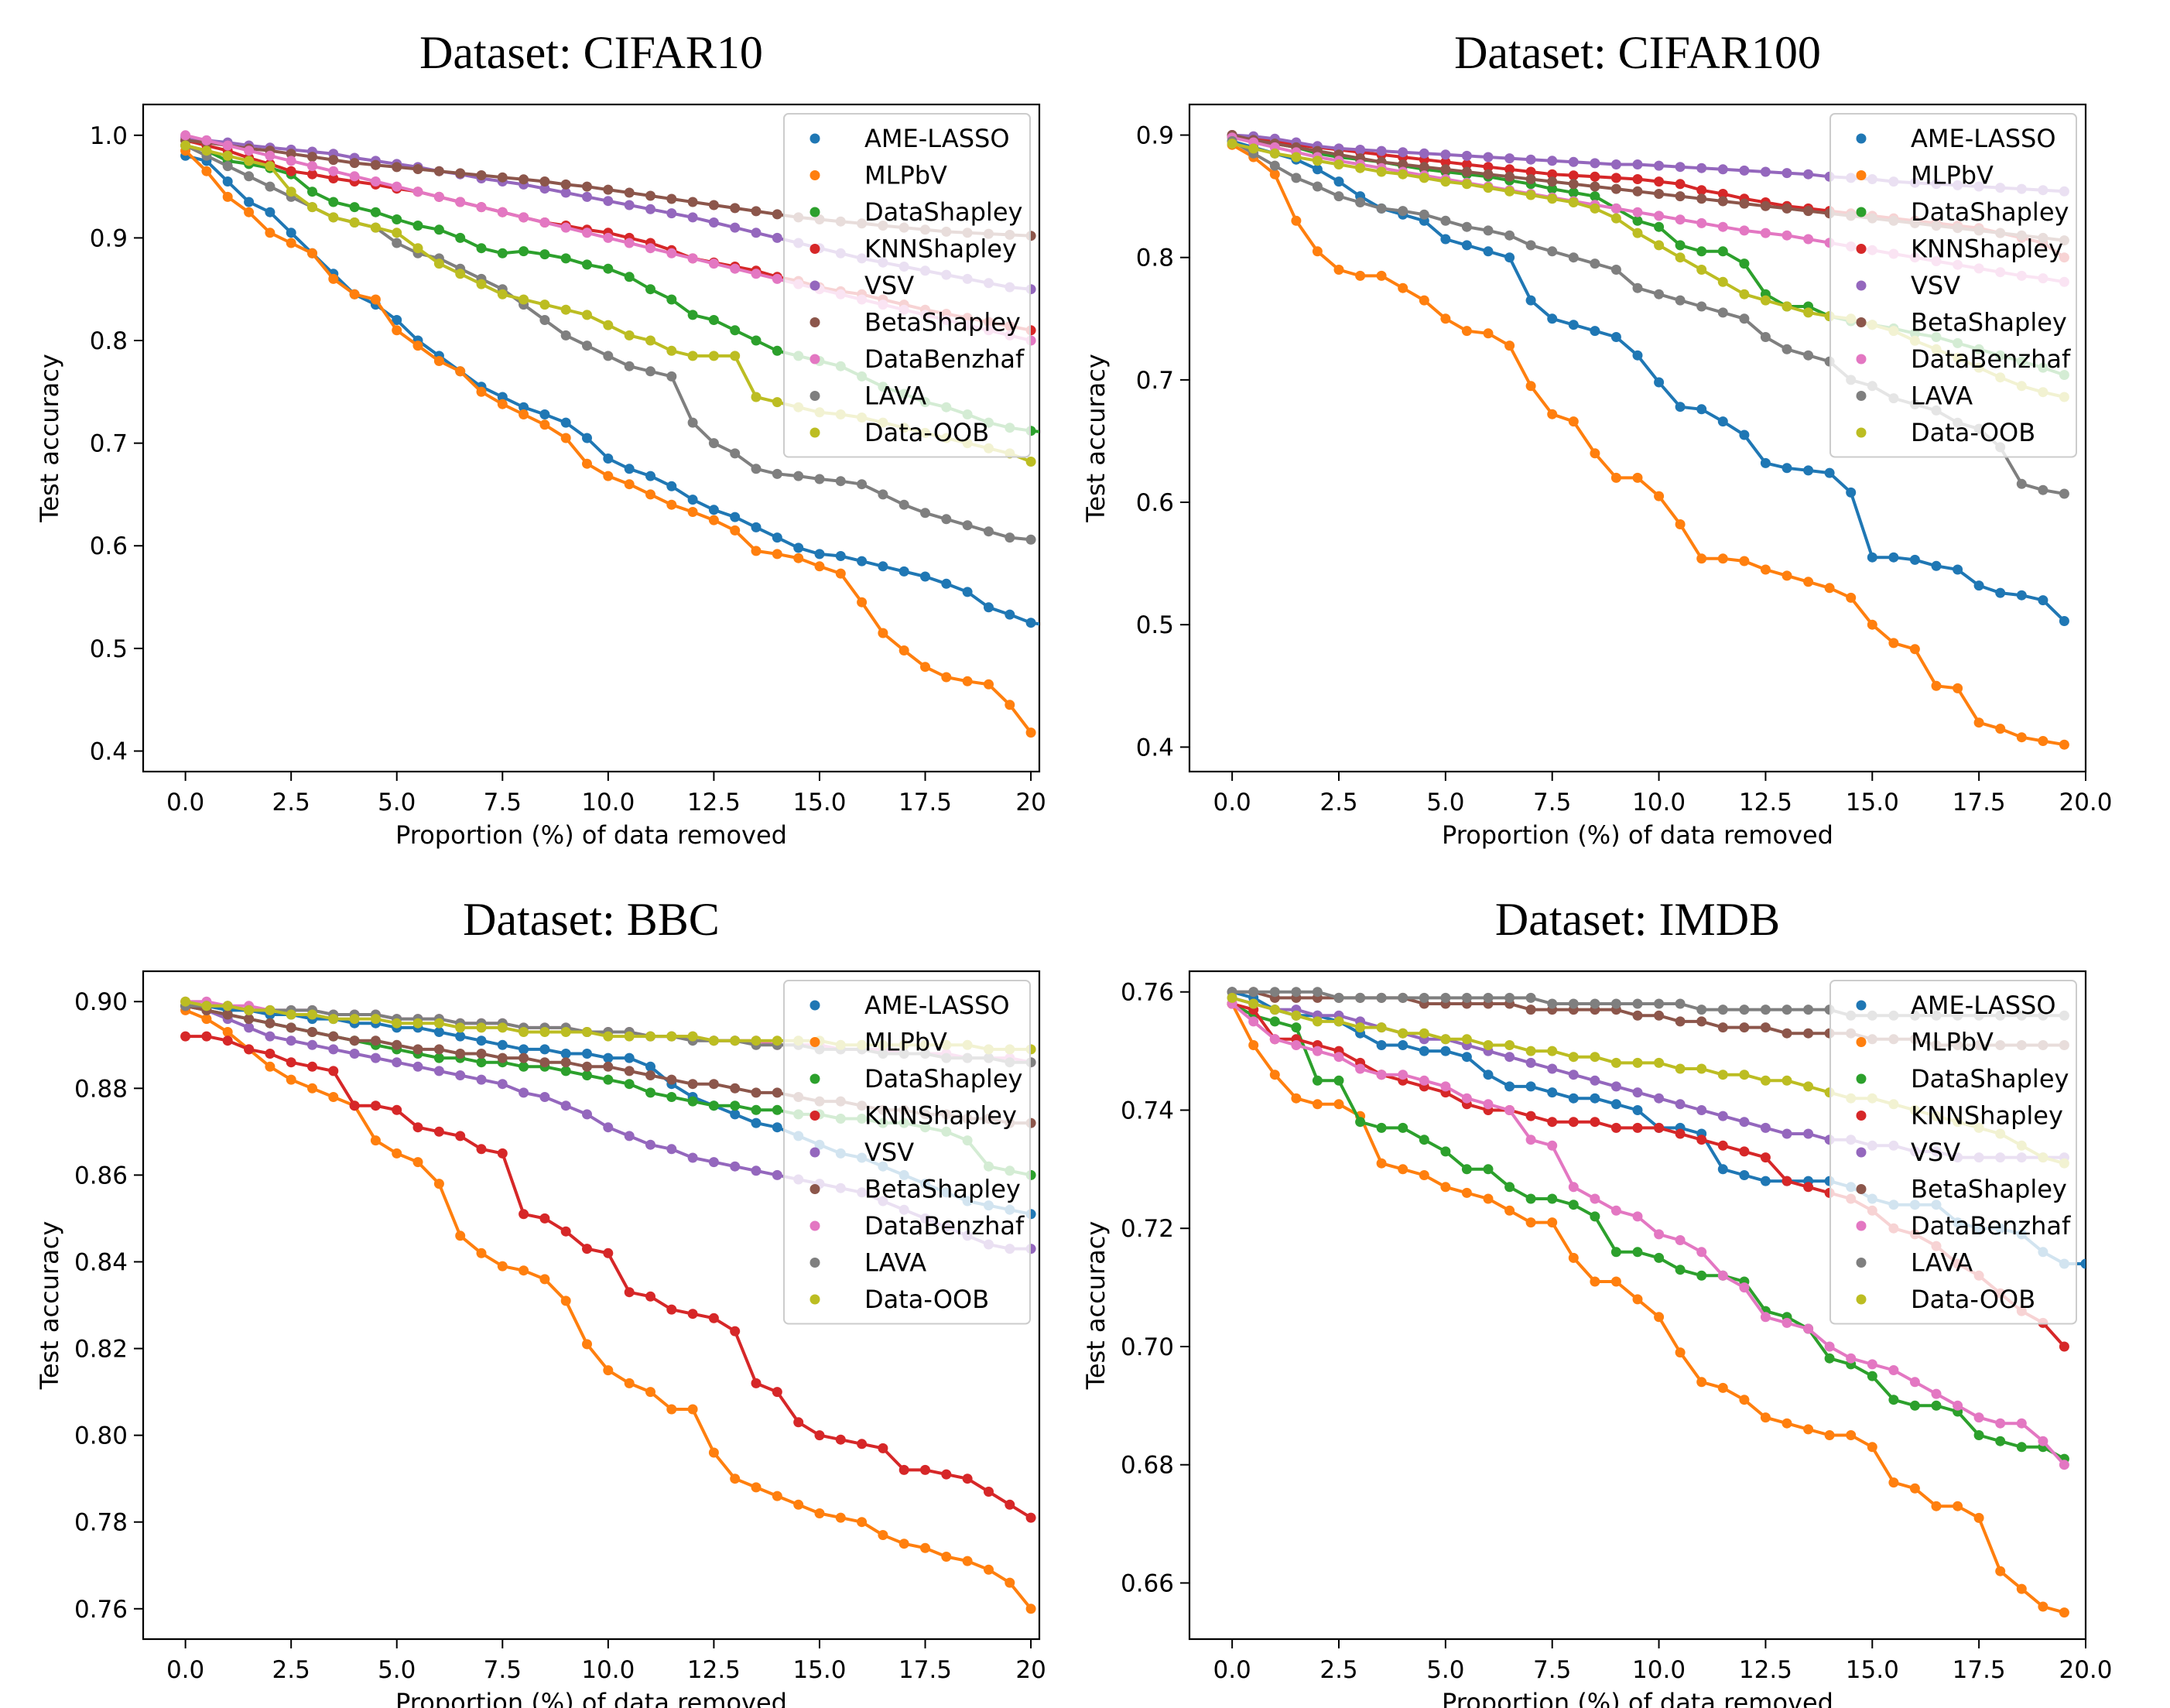  Describe the element at coordinates (814, 285) in the screenshot. I see `legend-marker-vsv` at that location.